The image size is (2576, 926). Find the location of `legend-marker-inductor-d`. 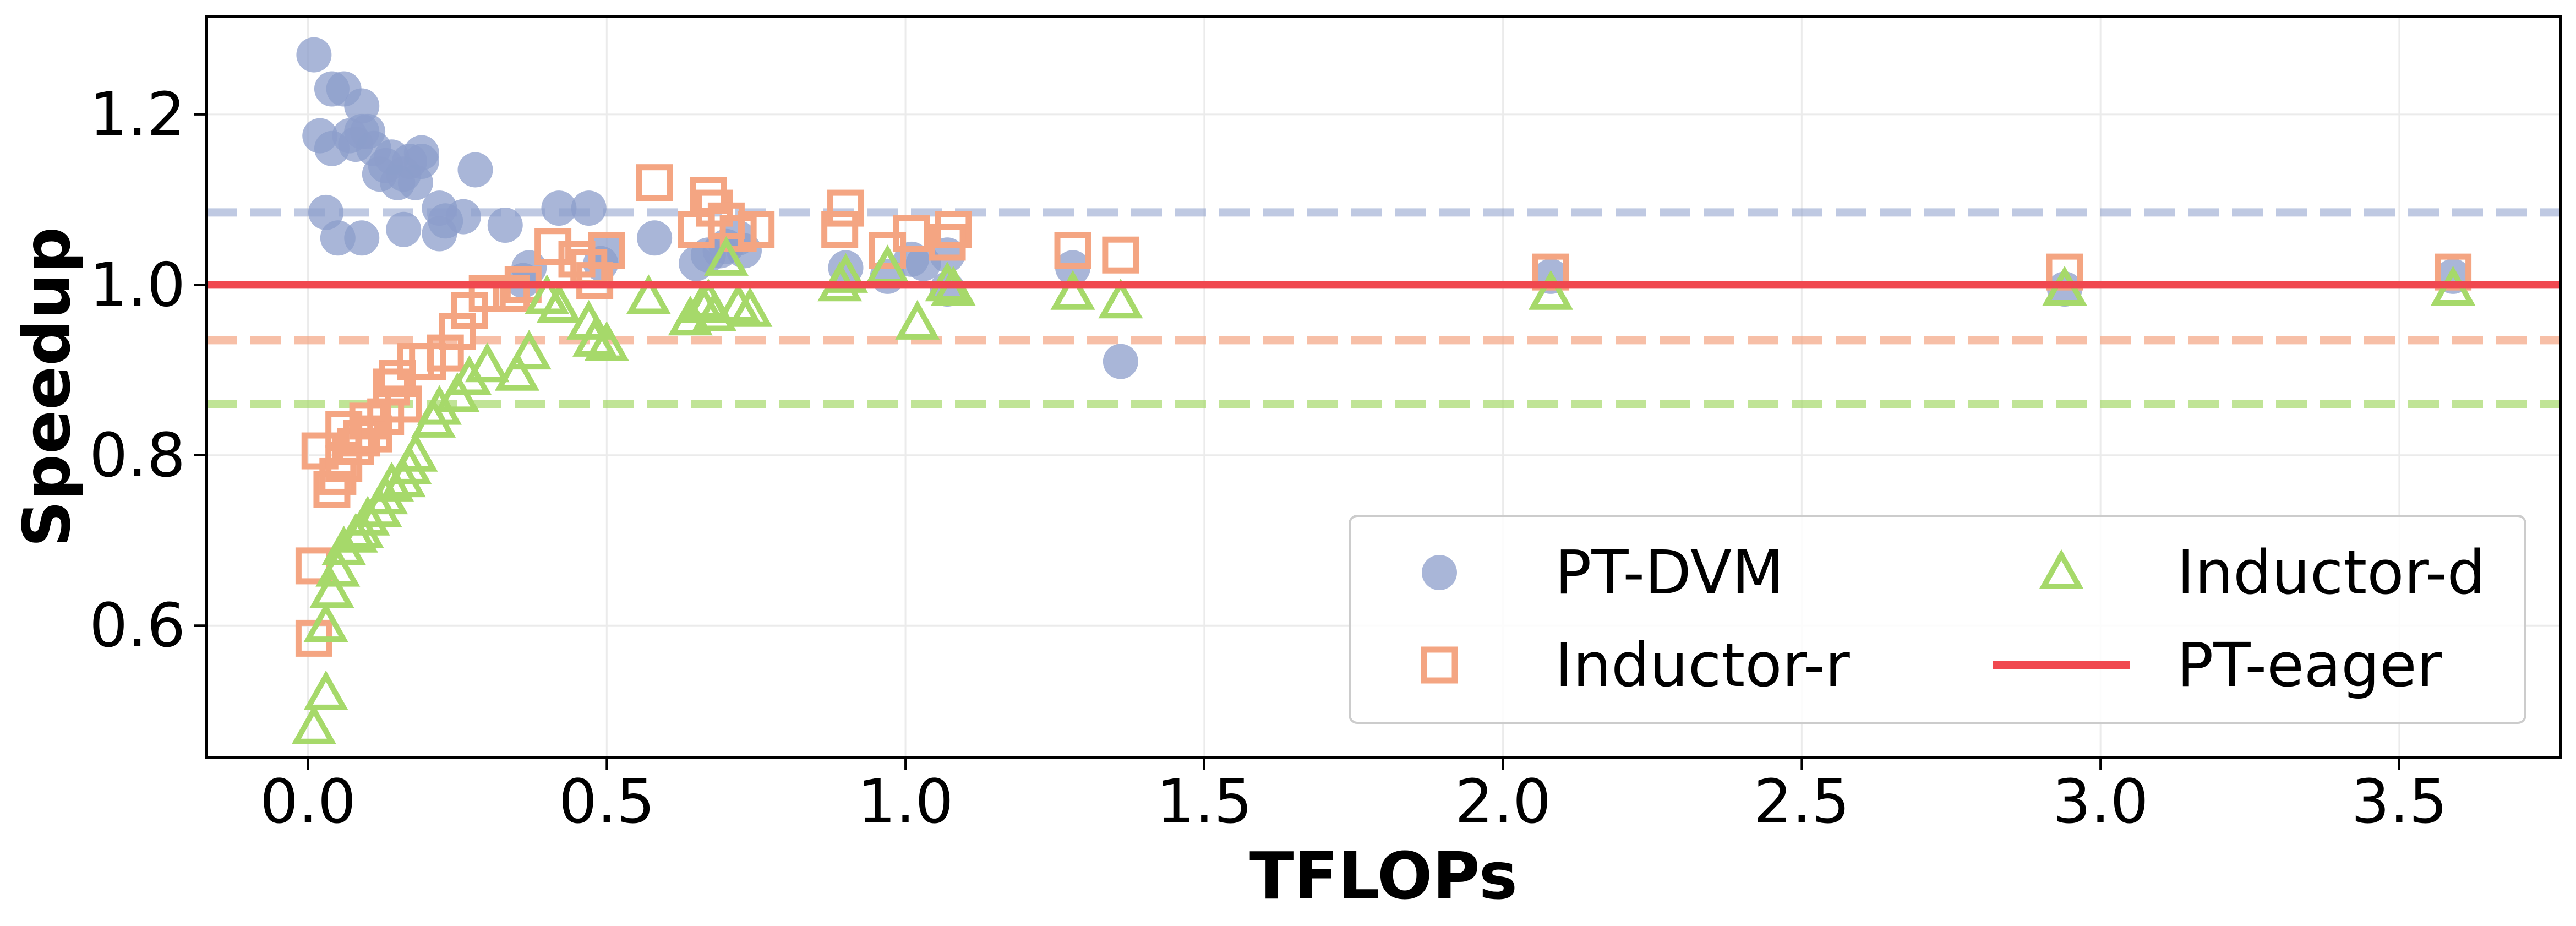

legend-marker-inductor-d is located at coordinates (2062, 569).